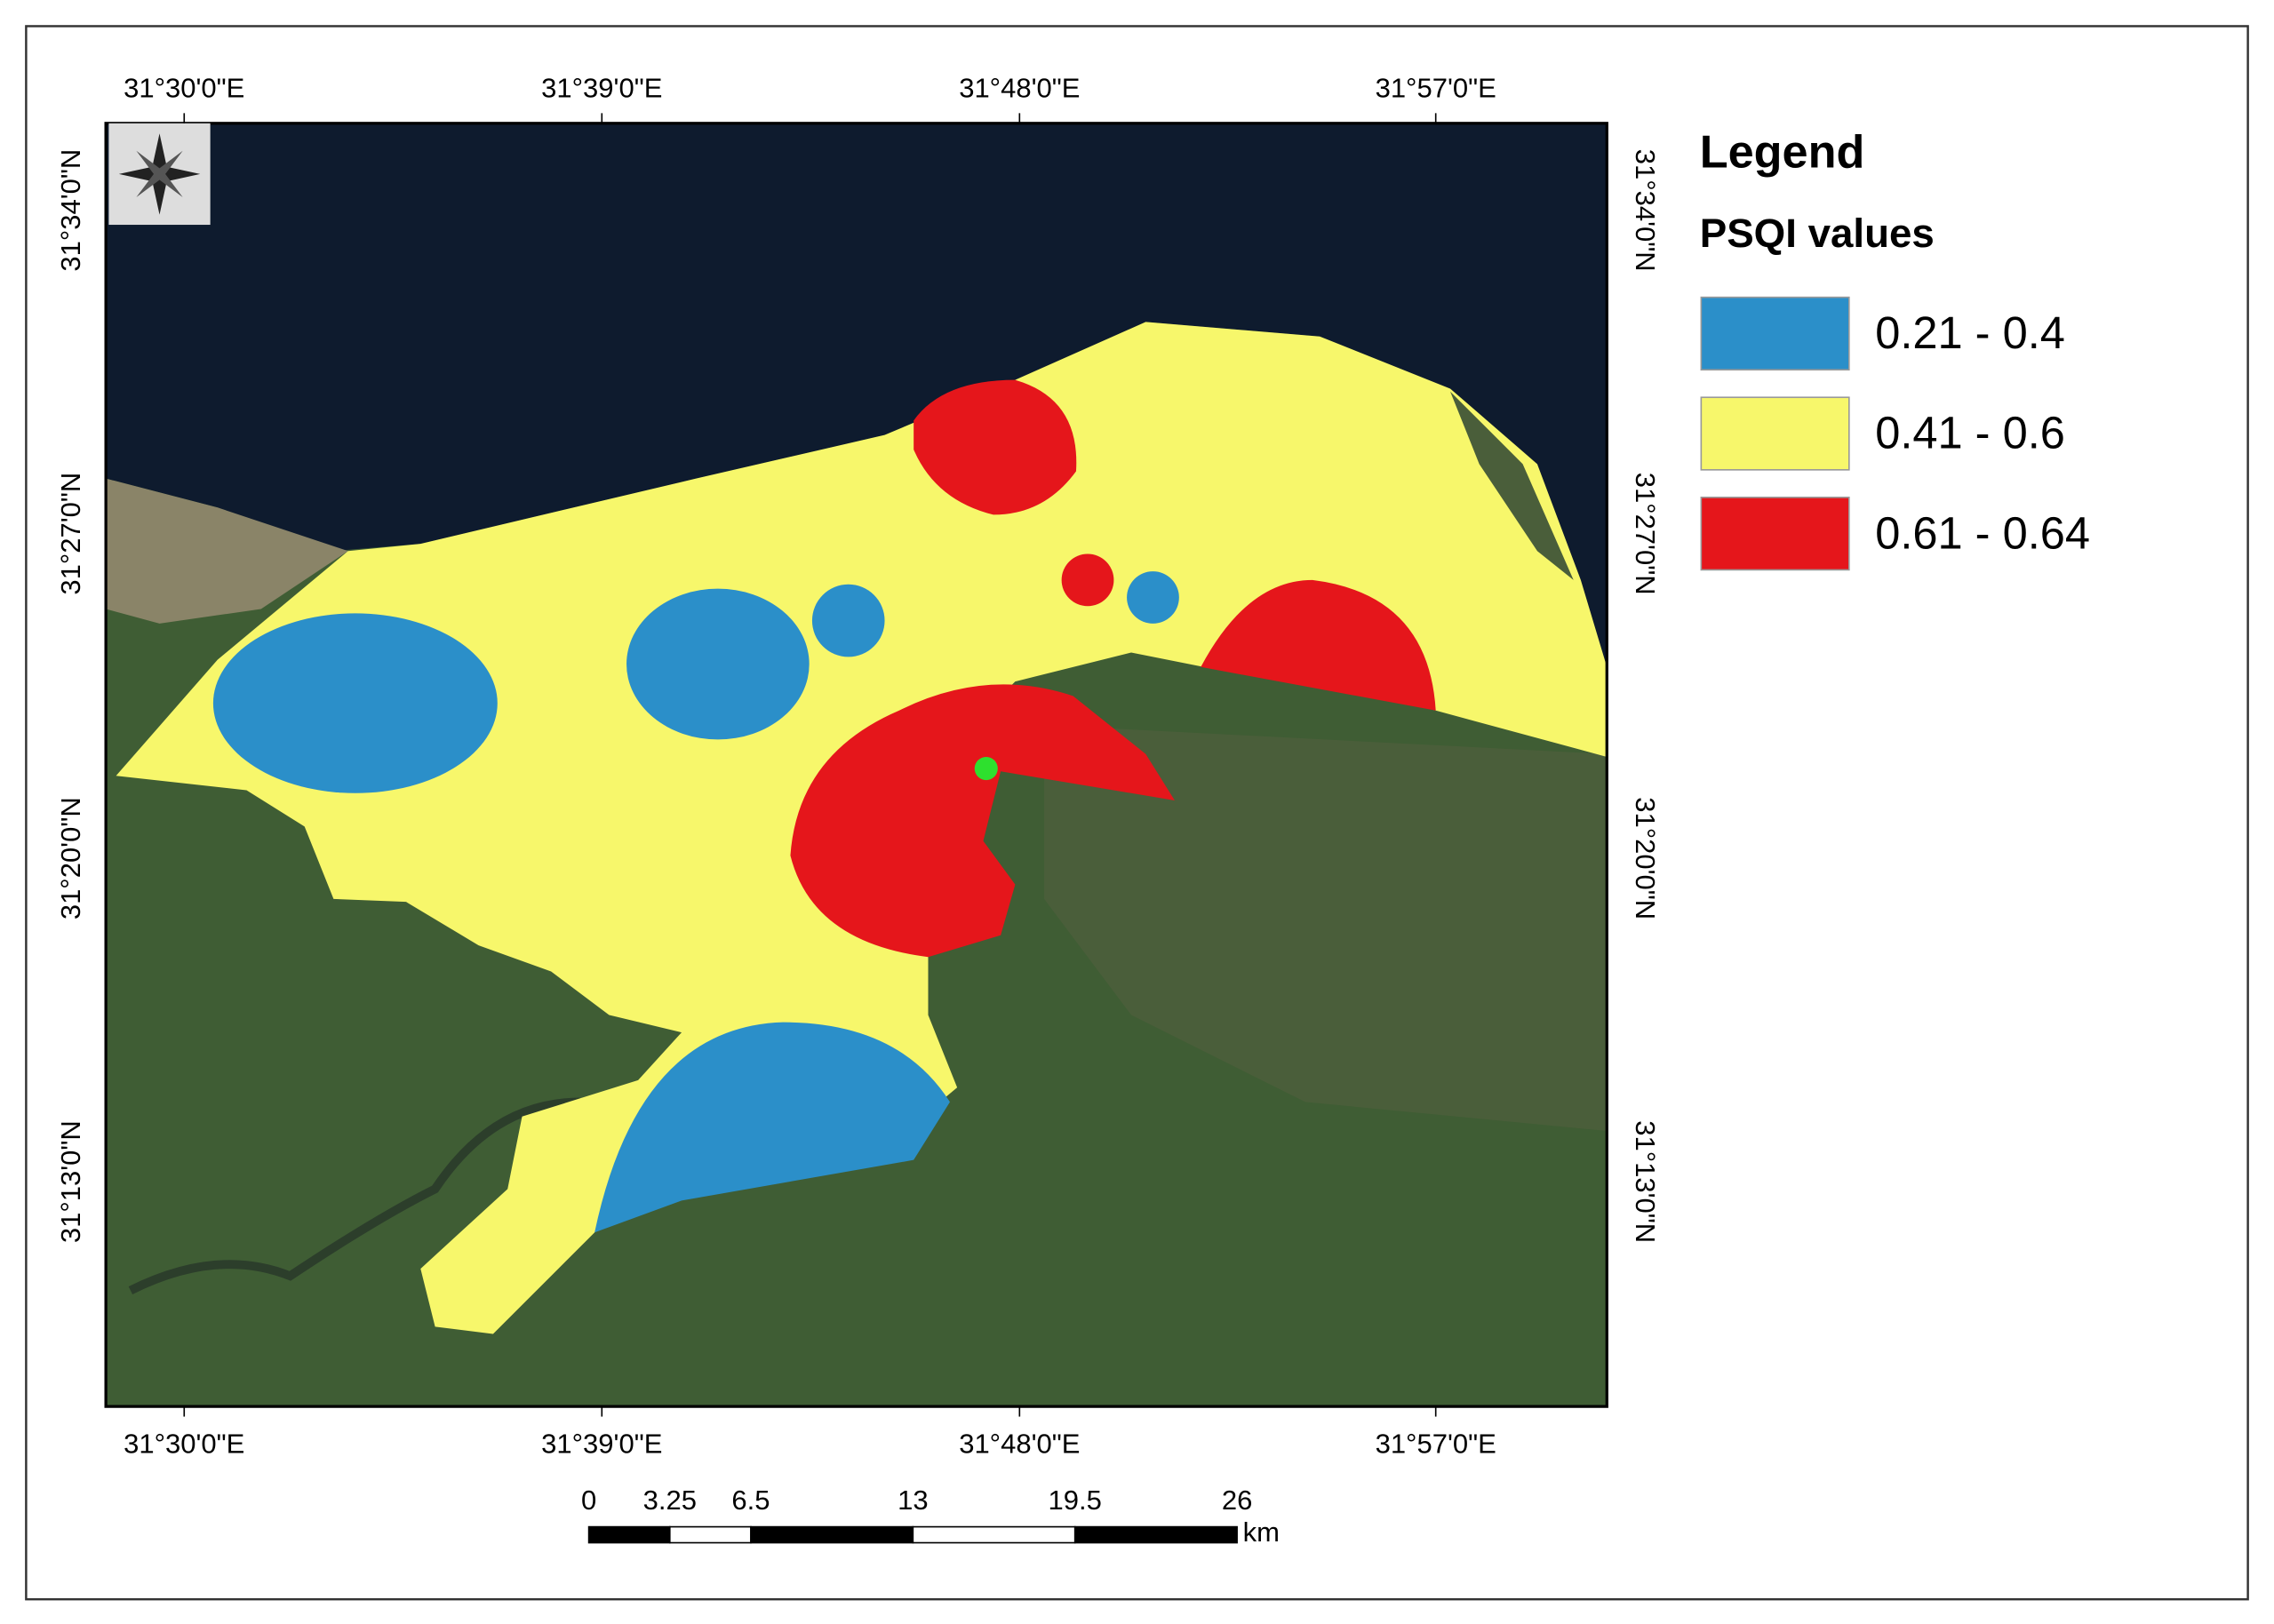 The height and width of the screenshot is (1624, 2274). I want to click on island, so click(1512, 485).